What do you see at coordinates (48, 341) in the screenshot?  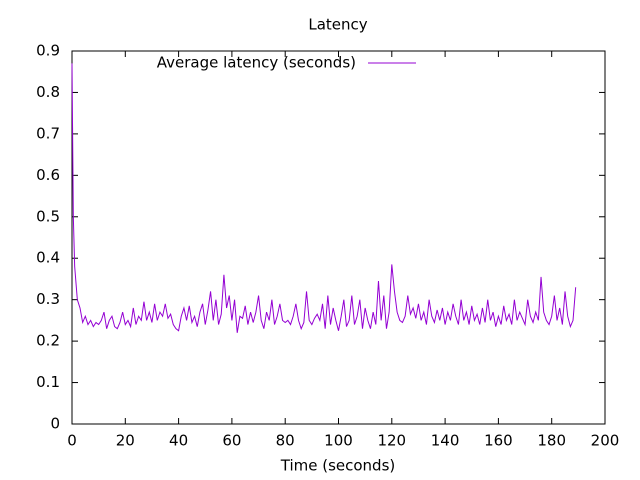 I see `y-tick-label: 0.2` at bounding box center [48, 341].